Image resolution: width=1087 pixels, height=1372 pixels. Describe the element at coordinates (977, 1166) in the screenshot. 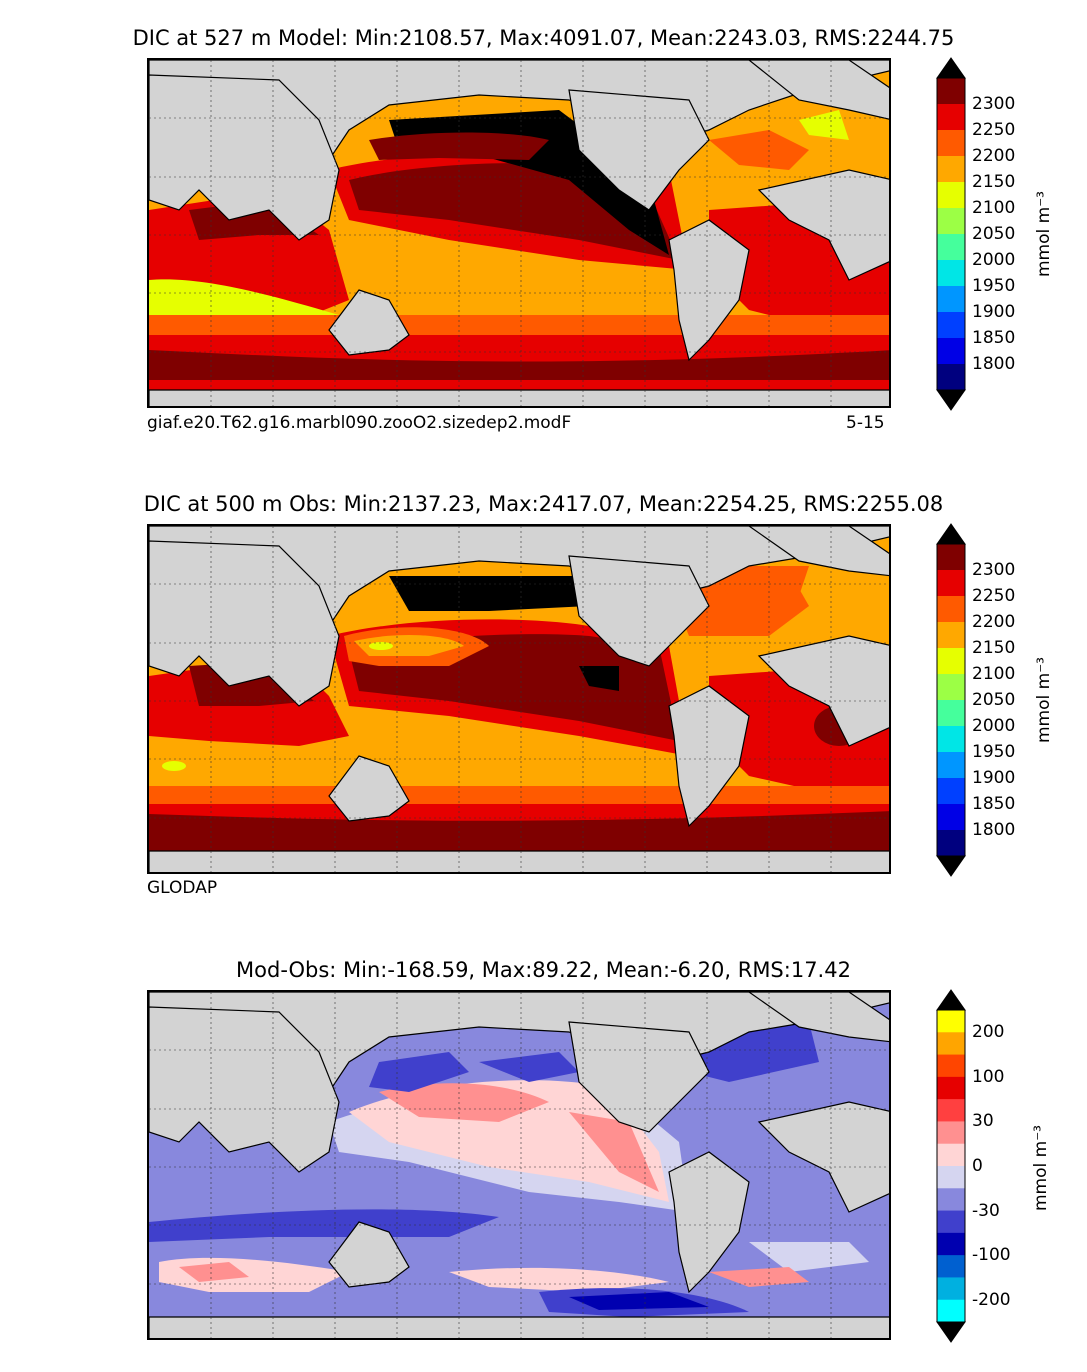

I see `colorbar-tick-label: 0` at that location.